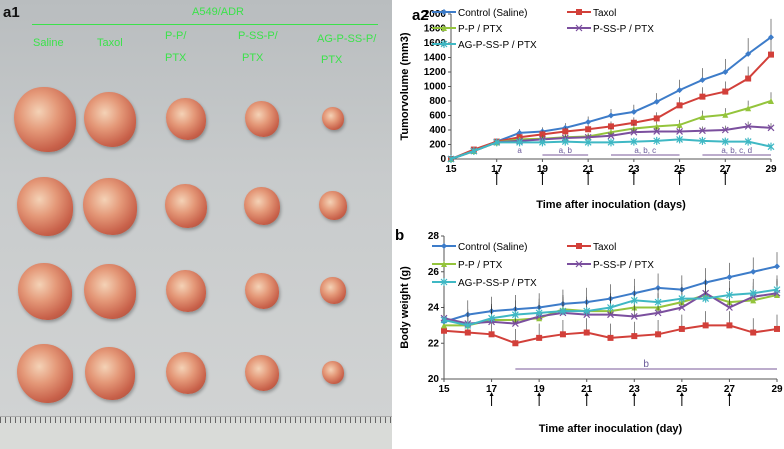 Image resolution: width=784 pixels, height=449 pixels. What do you see at coordinates (437, 145) in the screenshot?
I see `y-tick-label: 200` at bounding box center [437, 145].